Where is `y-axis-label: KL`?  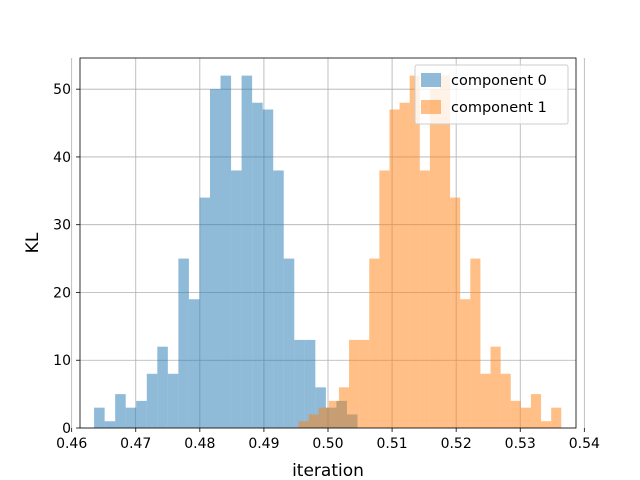 y-axis-label: KL is located at coordinates (33, 242).